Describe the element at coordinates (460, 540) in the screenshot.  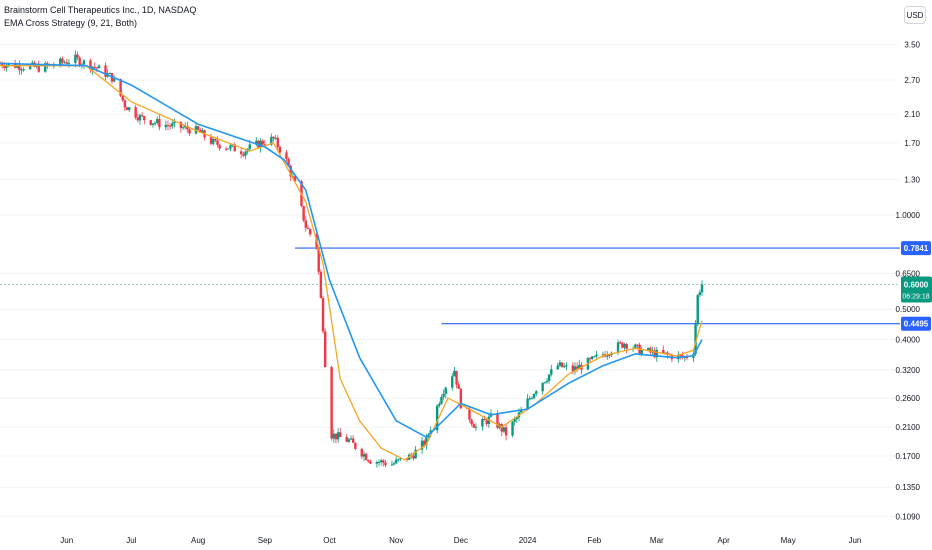
I see `time-axis: Jun Jul Aug Sep Oct Nov Dec 2024 Feb Mar Apr May Jun` at that location.